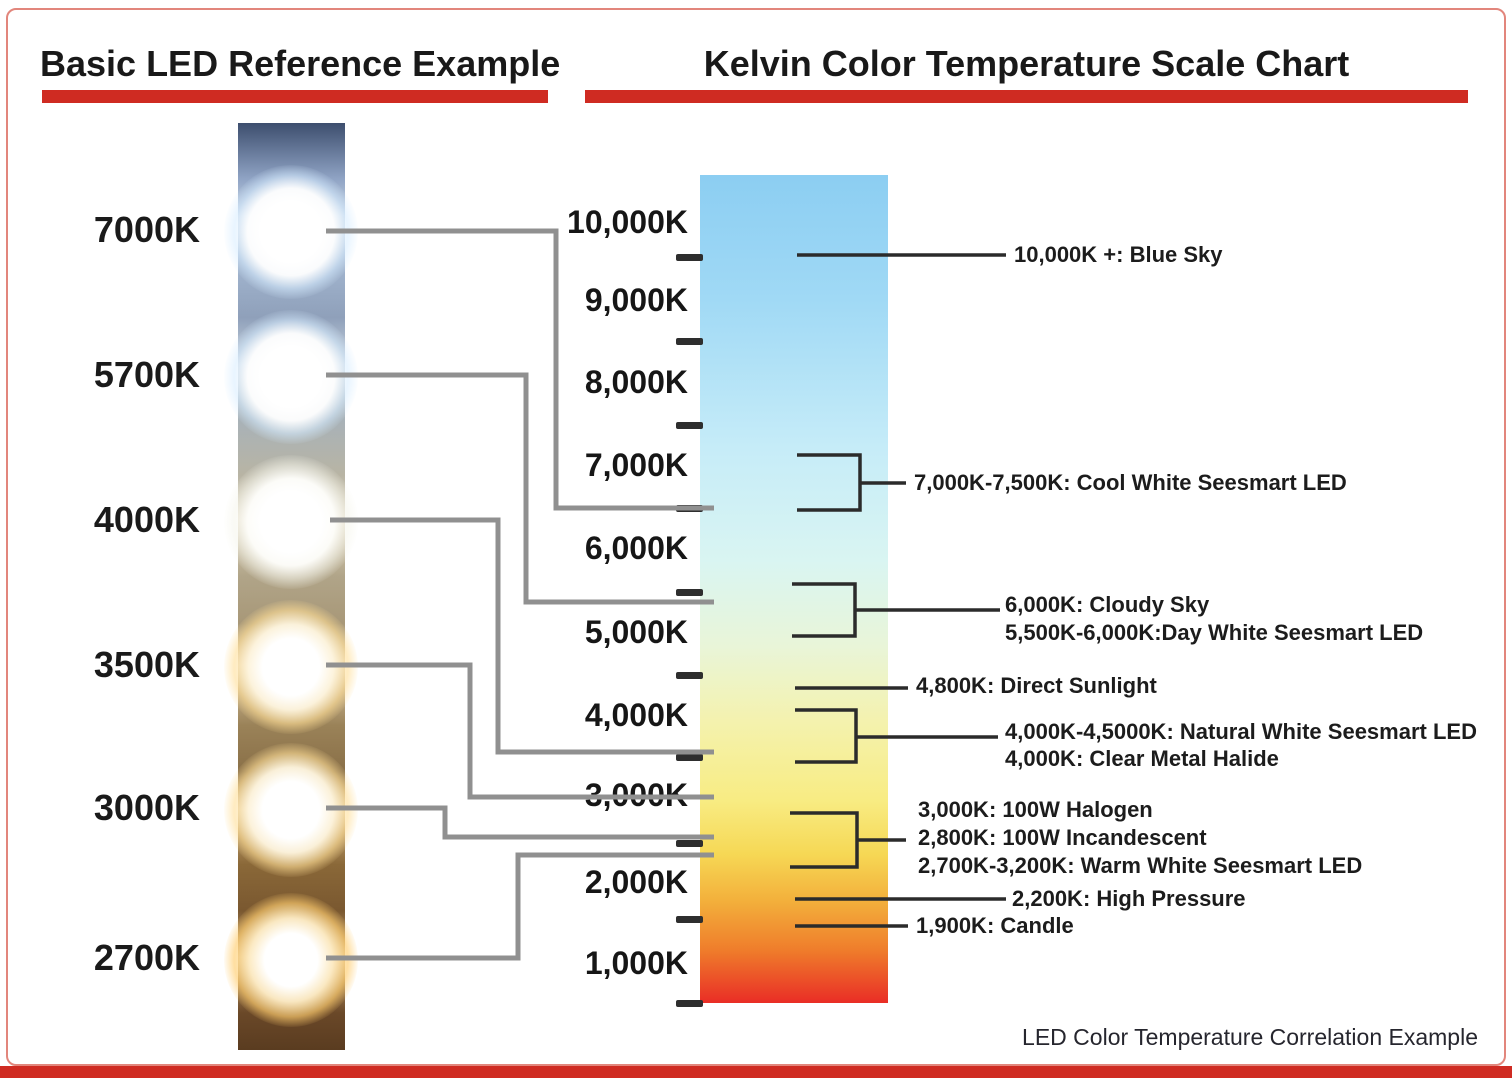 The height and width of the screenshot is (1078, 1512). What do you see at coordinates (756, 1072) in the screenshot?
I see `bottom-red-strip` at bounding box center [756, 1072].